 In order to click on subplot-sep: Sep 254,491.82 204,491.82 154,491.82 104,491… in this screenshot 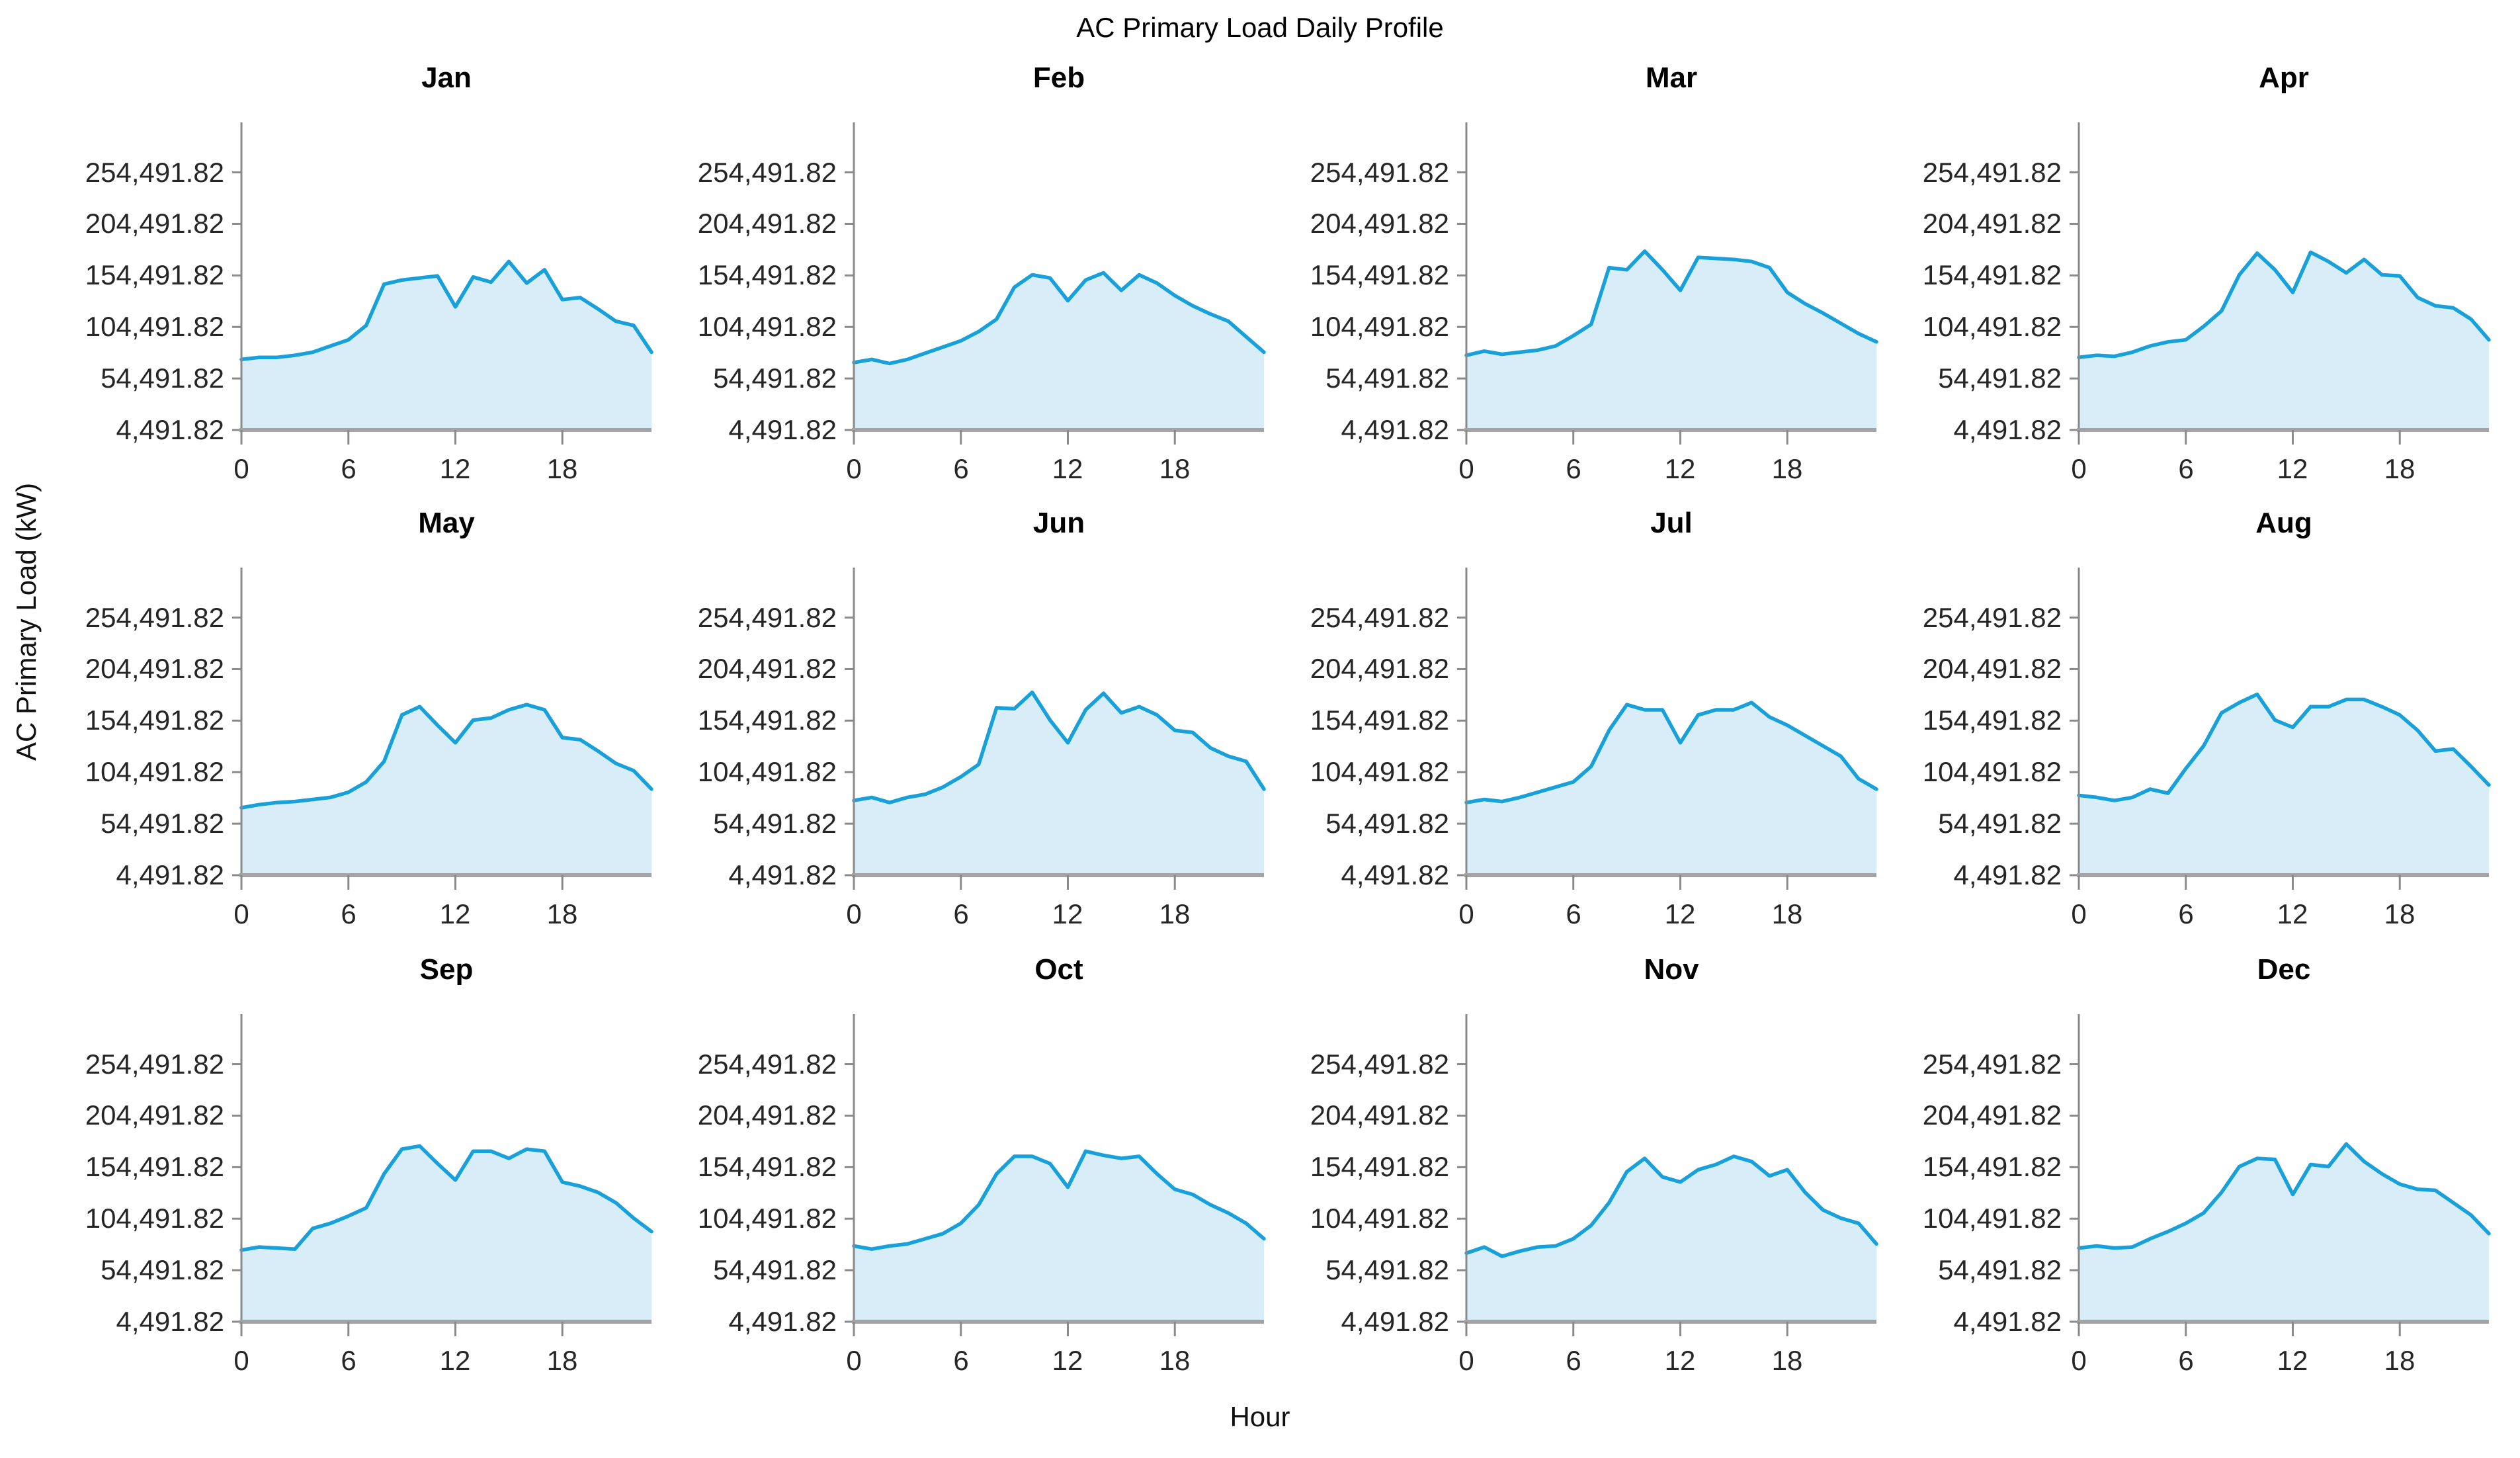, I will do `click(369, 1164)`.